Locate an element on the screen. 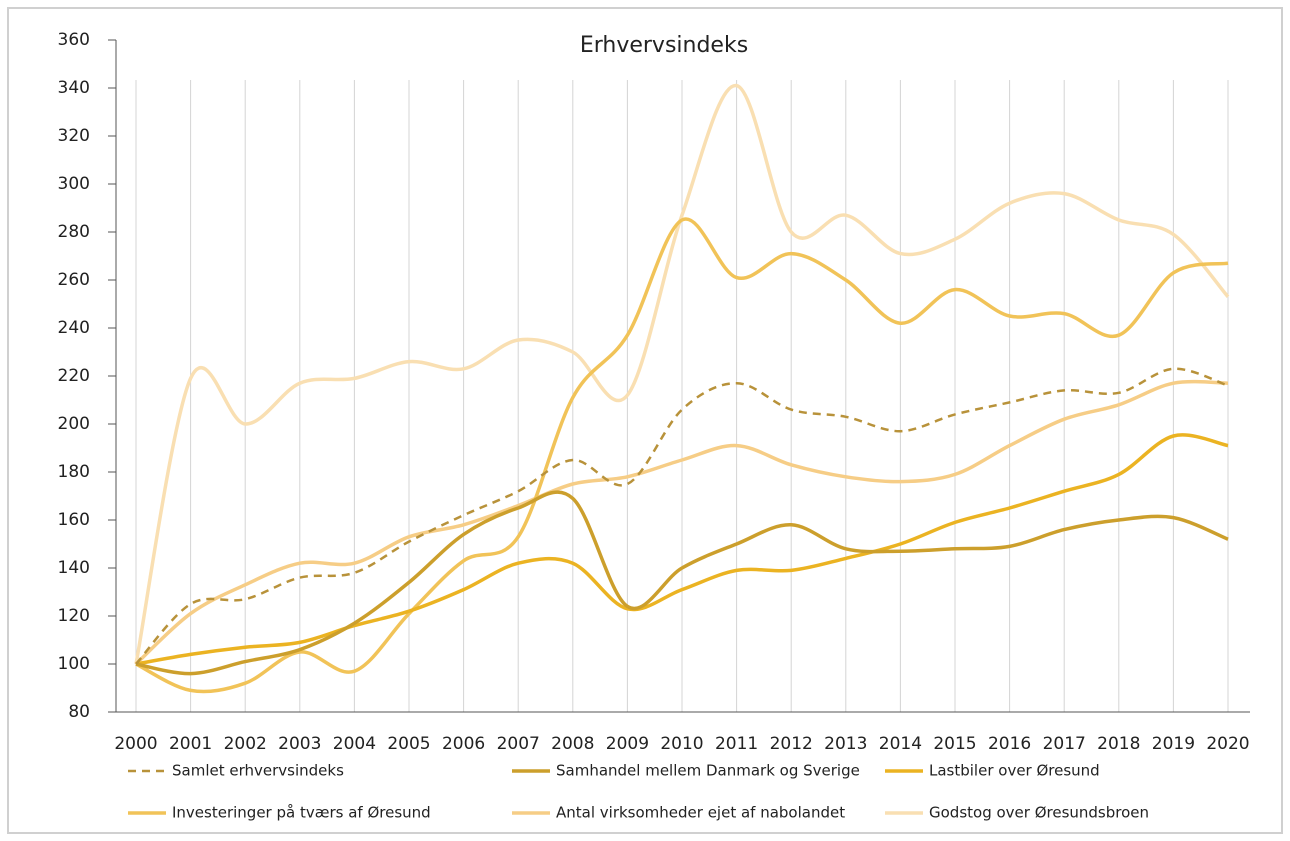  x-tick-label: 2006 is located at coordinates (463, 744).